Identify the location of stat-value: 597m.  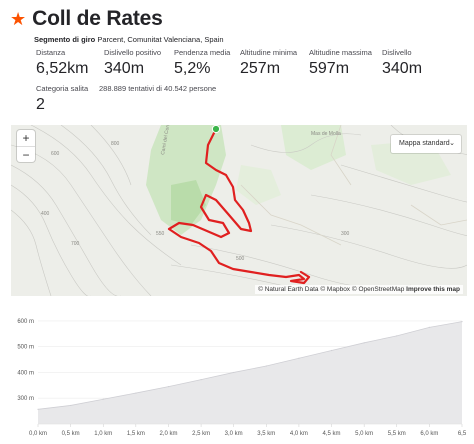
(329, 68).